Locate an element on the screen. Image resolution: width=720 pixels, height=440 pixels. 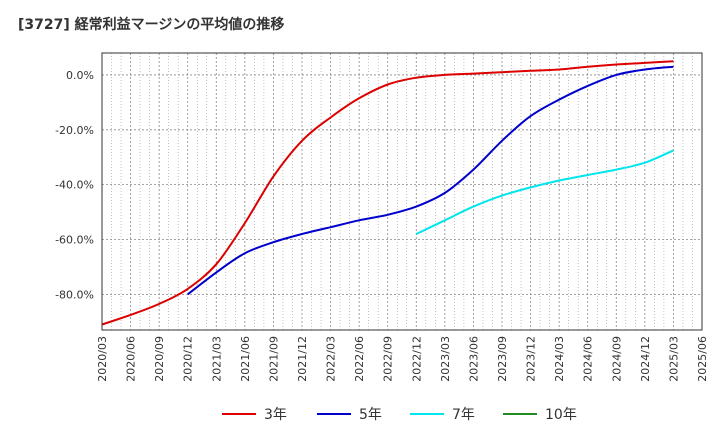
y-tick-label: 0.0% is located at coordinates (80, 75).